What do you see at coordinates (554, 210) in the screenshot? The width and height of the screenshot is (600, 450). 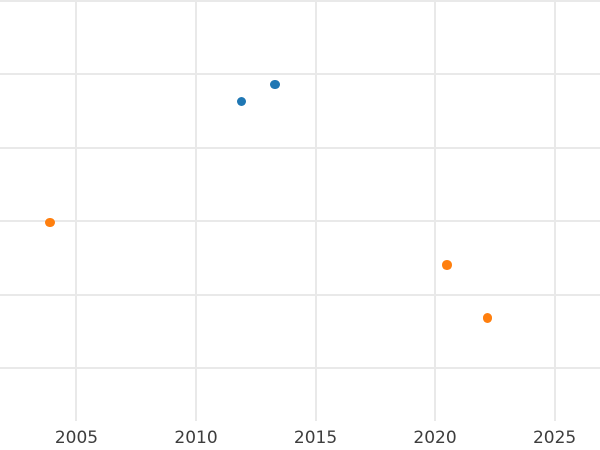 I see `vertical-gridline-2025` at bounding box center [554, 210].